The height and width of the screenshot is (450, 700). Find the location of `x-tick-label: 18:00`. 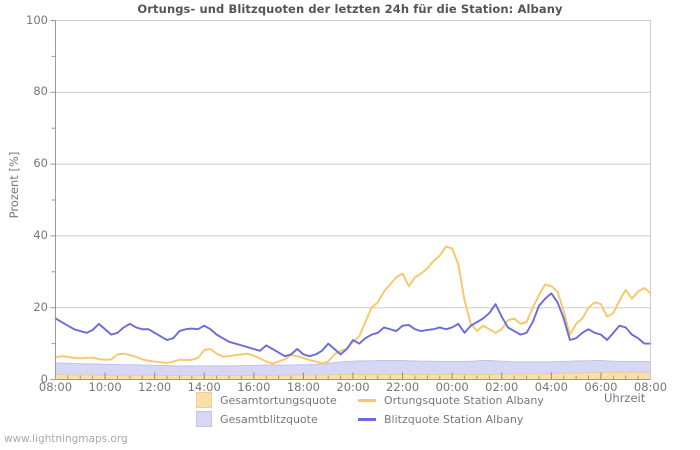

x-tick-label: 18:00 is located at coordinates (303, 387).